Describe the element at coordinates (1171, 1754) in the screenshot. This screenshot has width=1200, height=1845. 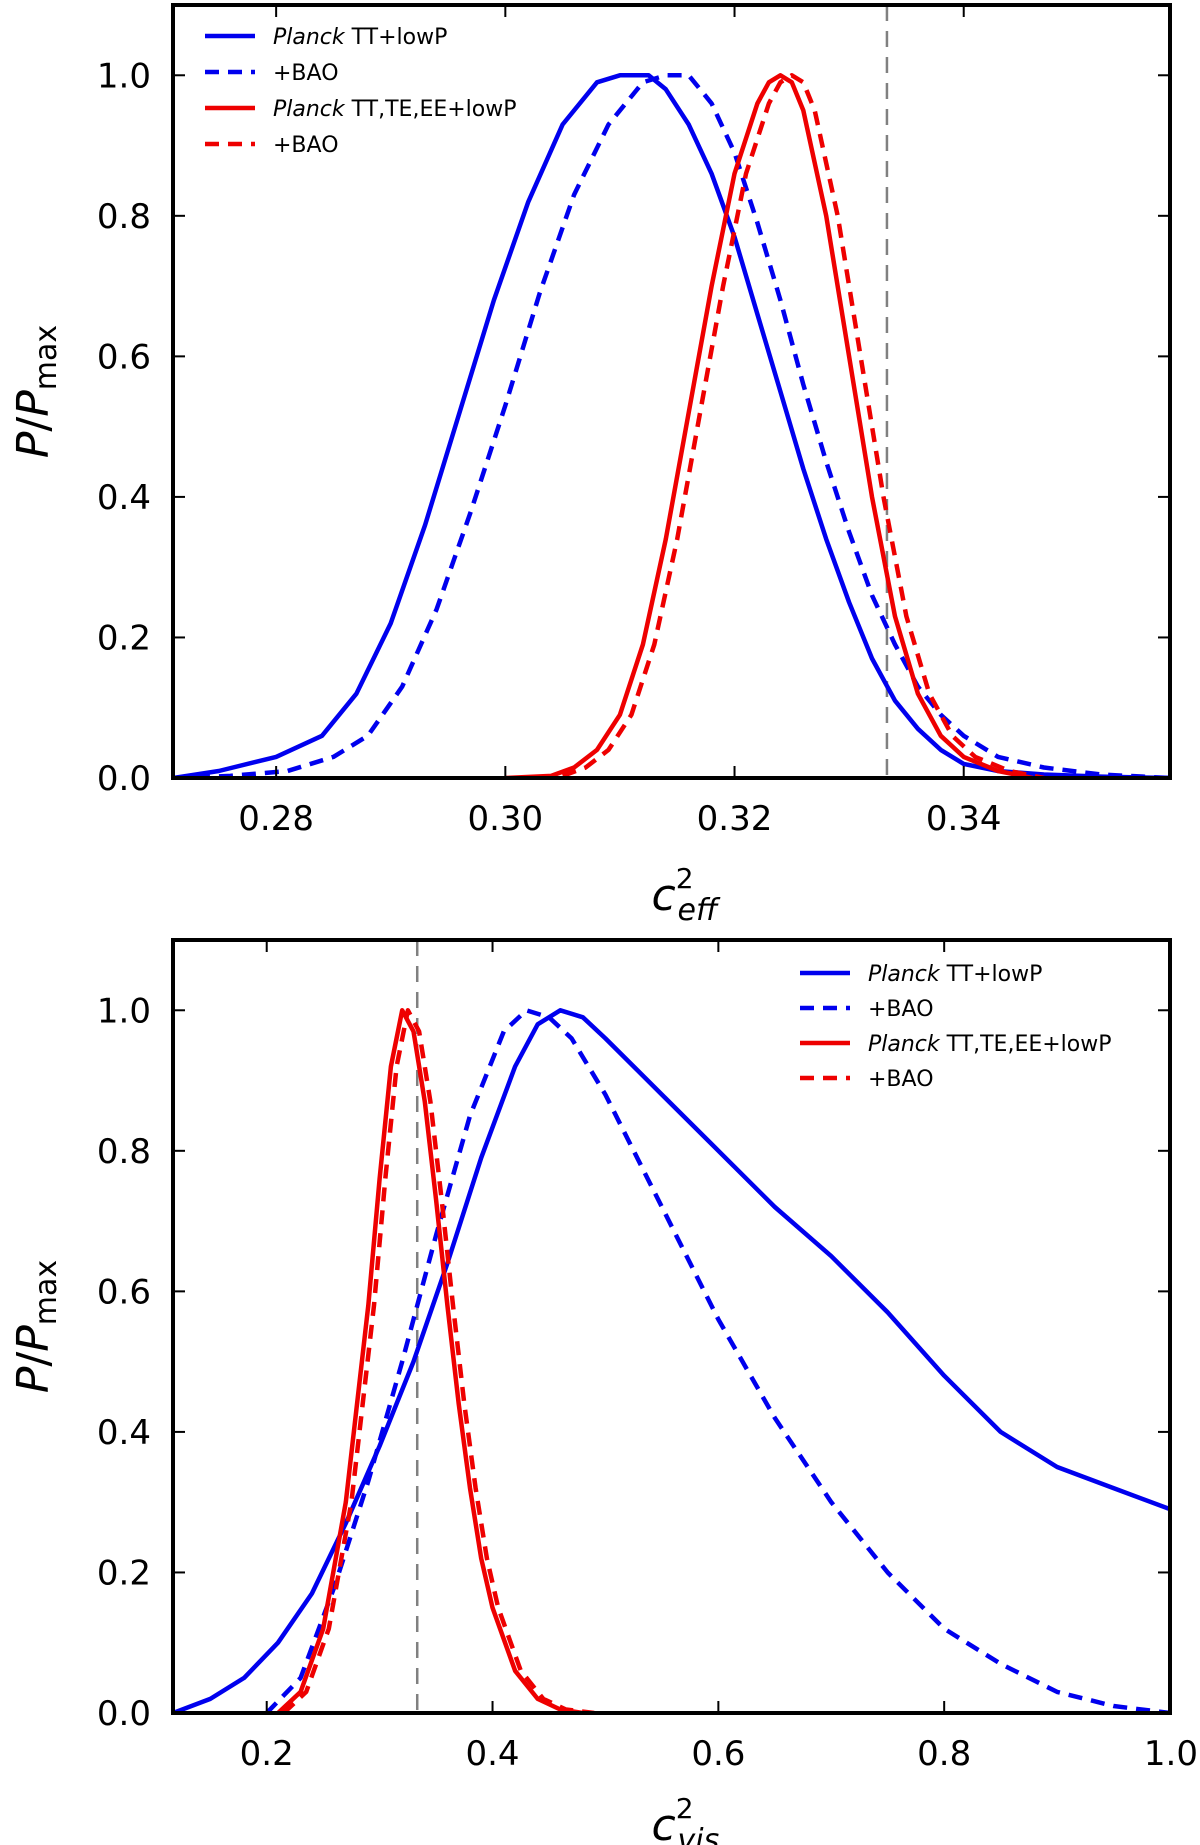
I see `x-tick-label: 1.0` at that location.